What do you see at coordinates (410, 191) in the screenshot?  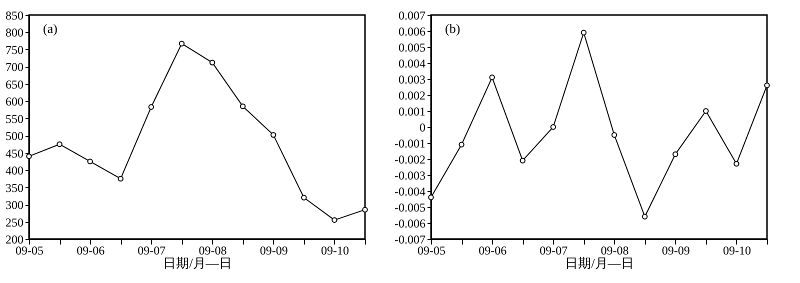 I see `y-tick-label: -0.004` at bounding box center [410, 191].